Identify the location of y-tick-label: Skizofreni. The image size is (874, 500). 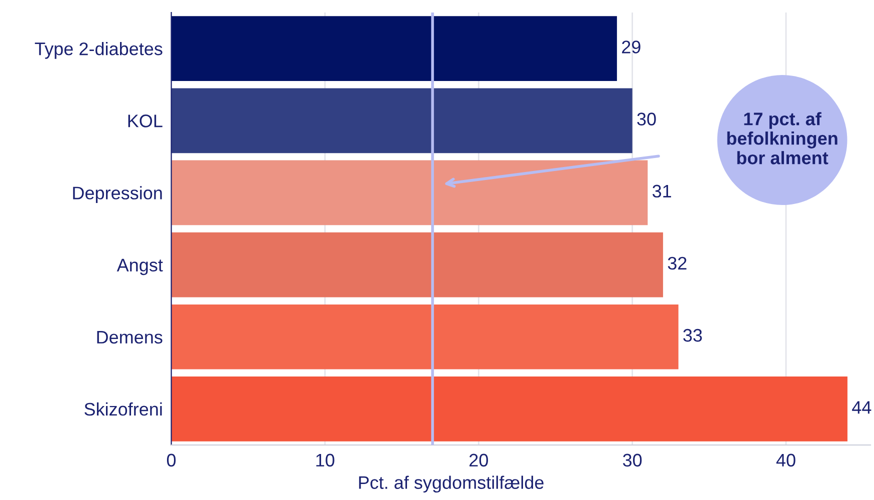
(123, 409).